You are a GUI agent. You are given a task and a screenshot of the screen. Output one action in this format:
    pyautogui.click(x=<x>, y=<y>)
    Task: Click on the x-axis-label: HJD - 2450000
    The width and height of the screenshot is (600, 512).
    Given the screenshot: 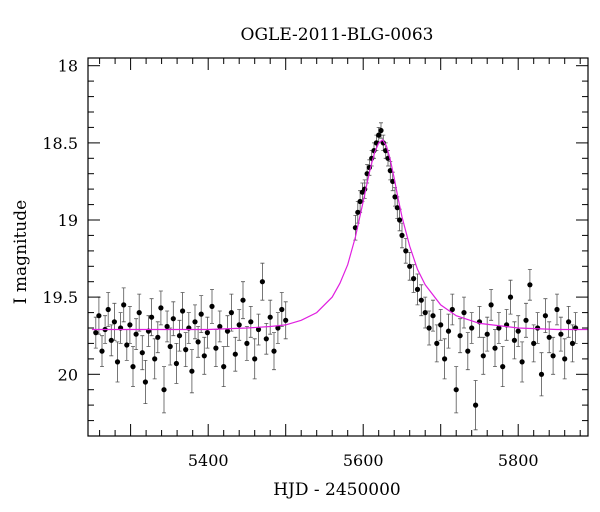 What is the action you would take?
    pyautogui.click(x=337, y=490)
    